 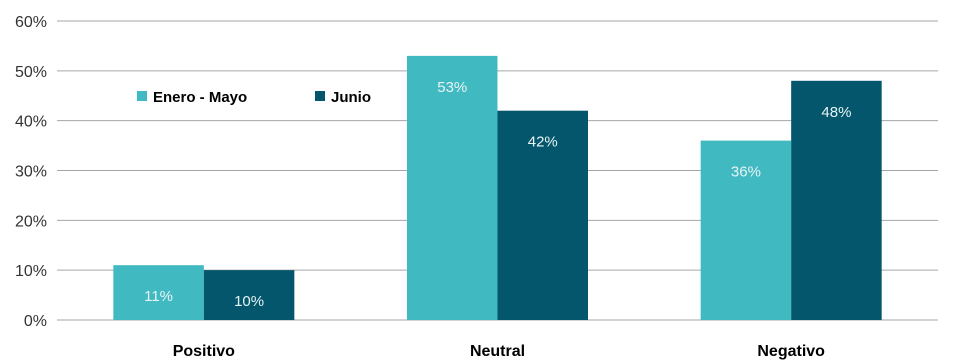 I want to click on x-axis-categories: Positivo Neutral Negativo, so click(x=499, y=351).